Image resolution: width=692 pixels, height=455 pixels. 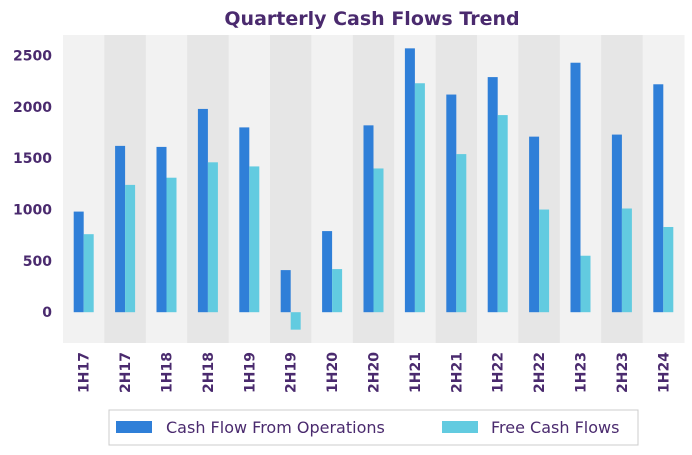 What do you see at coordinates (292, 372) in the screenshot?
I see `x-tick-label: 2H19` at bounding box center [292, 372].